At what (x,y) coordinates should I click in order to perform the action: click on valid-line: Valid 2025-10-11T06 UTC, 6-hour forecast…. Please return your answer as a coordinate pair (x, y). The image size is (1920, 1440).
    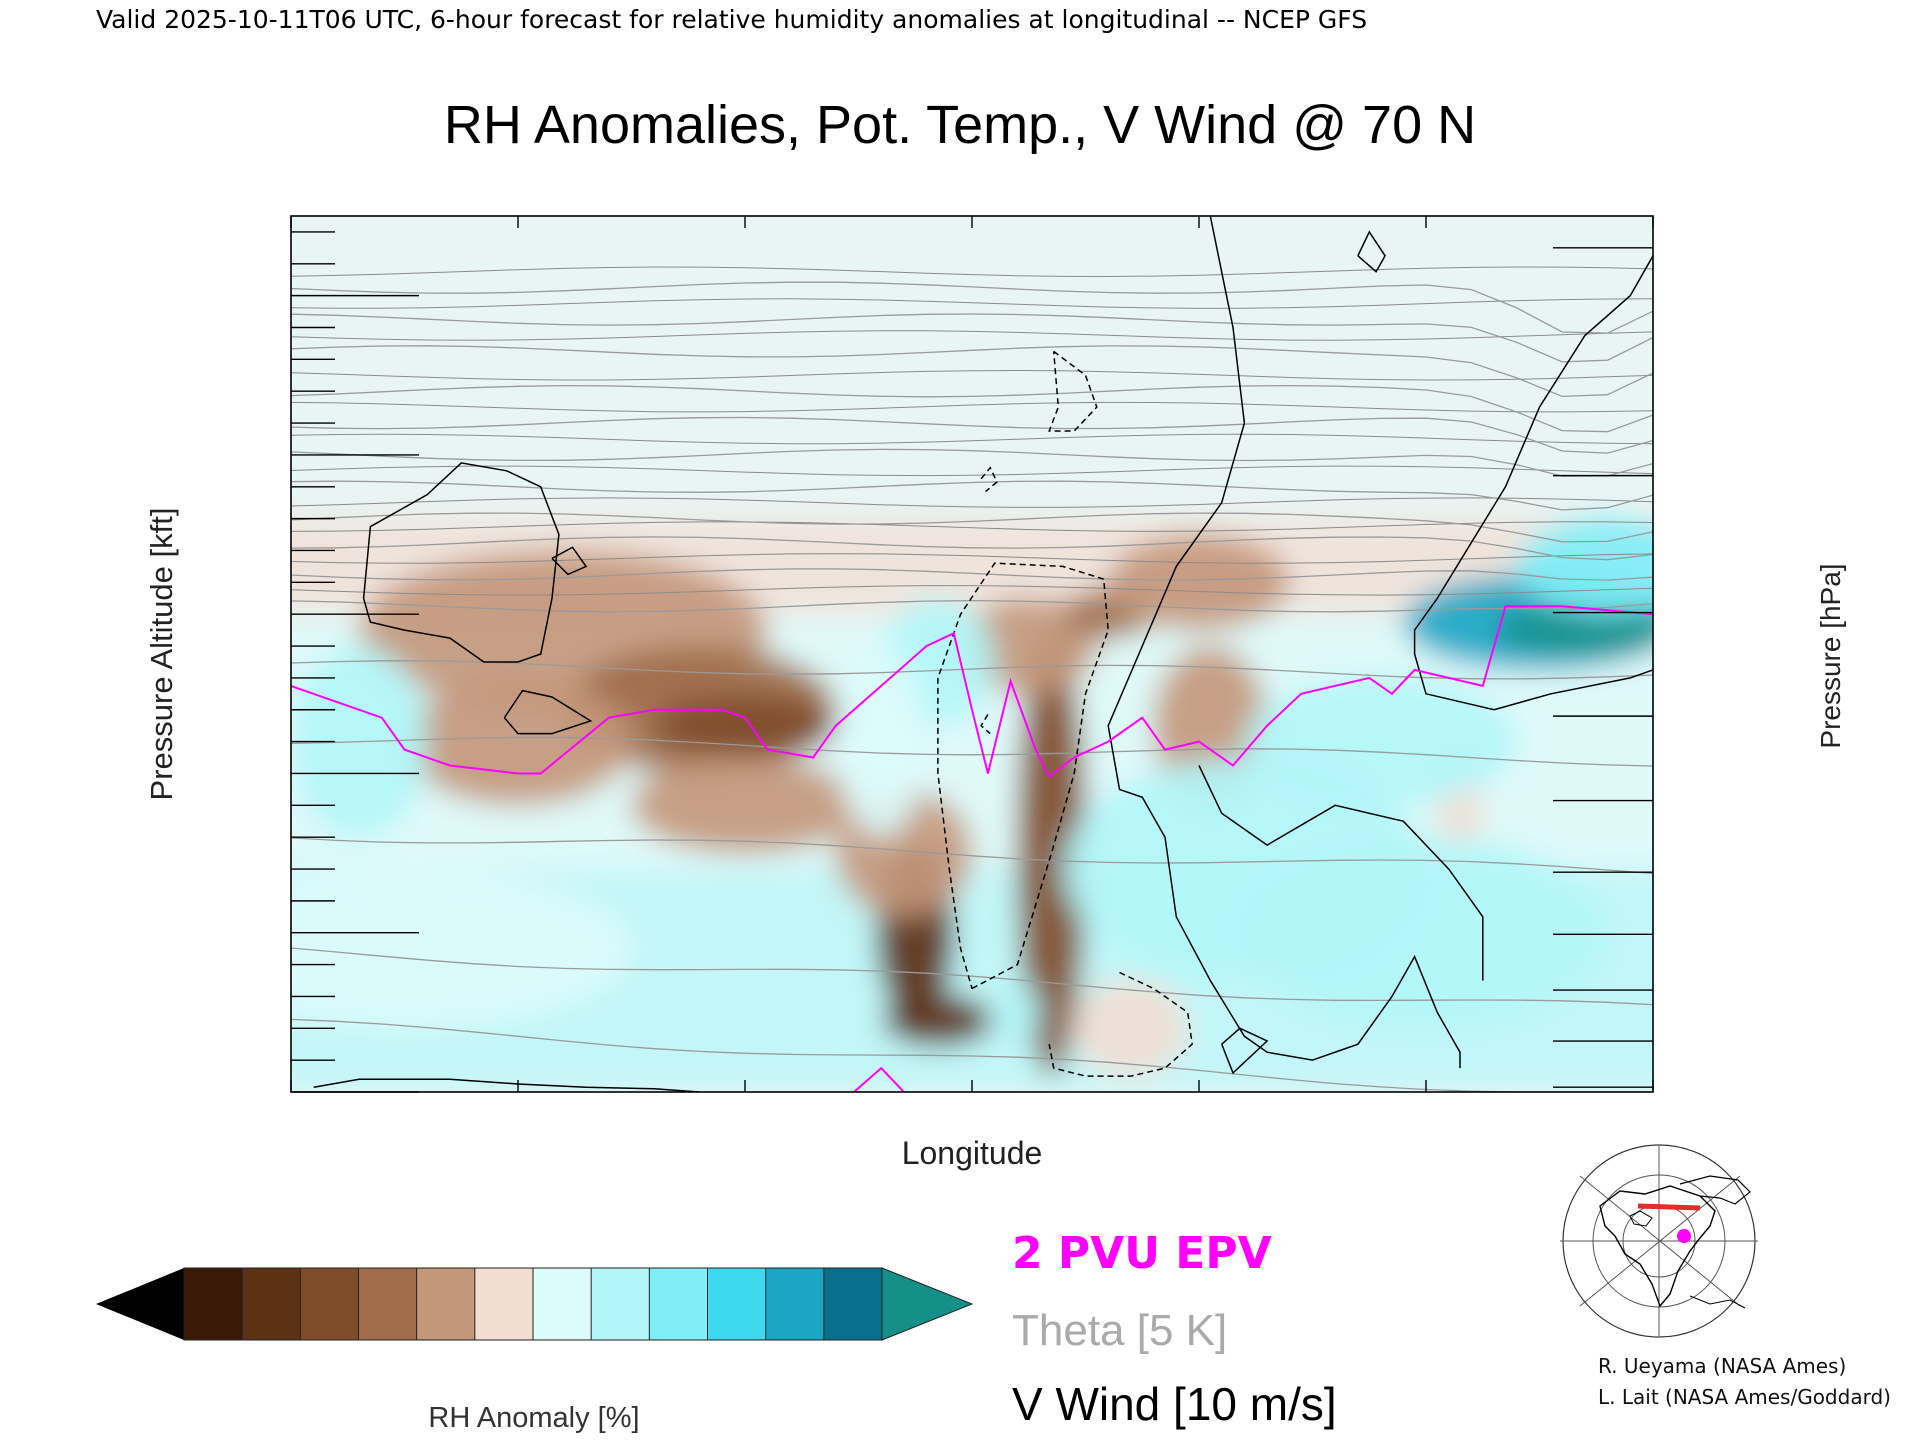
    Looking at the image, I should click on (731, 19).